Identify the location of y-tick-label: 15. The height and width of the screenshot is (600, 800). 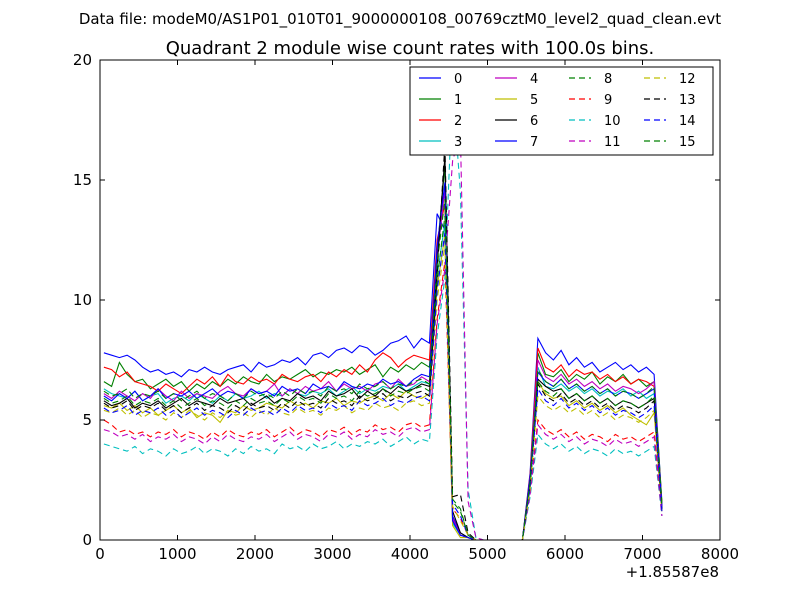
(82, 180).